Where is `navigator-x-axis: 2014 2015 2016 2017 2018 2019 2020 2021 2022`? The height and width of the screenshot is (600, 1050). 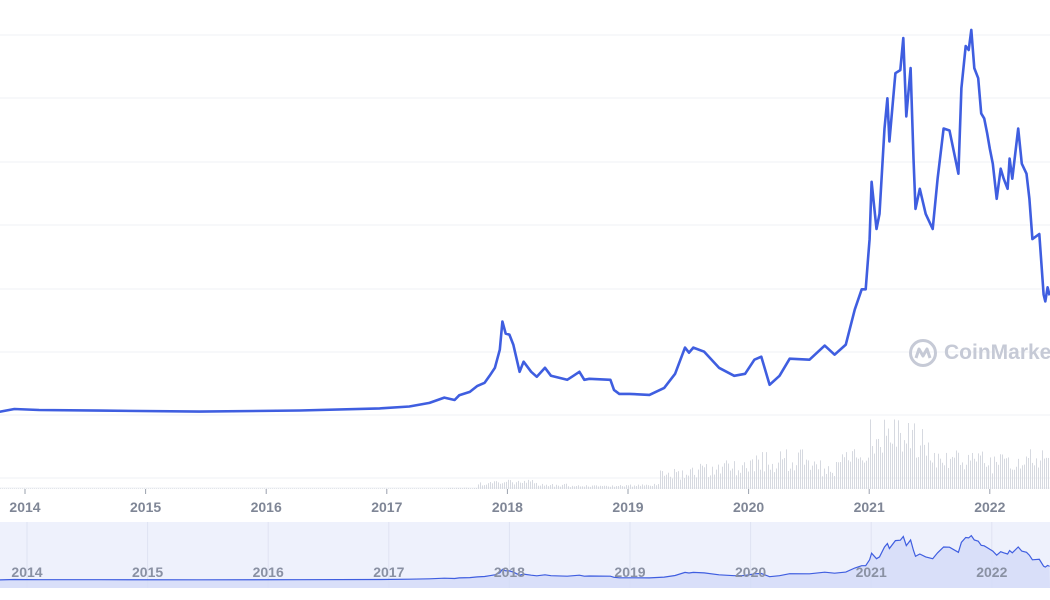 navigator-x-axis: 2014 2015 2016 2017 2018 2019 2020 2021 2022 is located at coordinates (509, 572).